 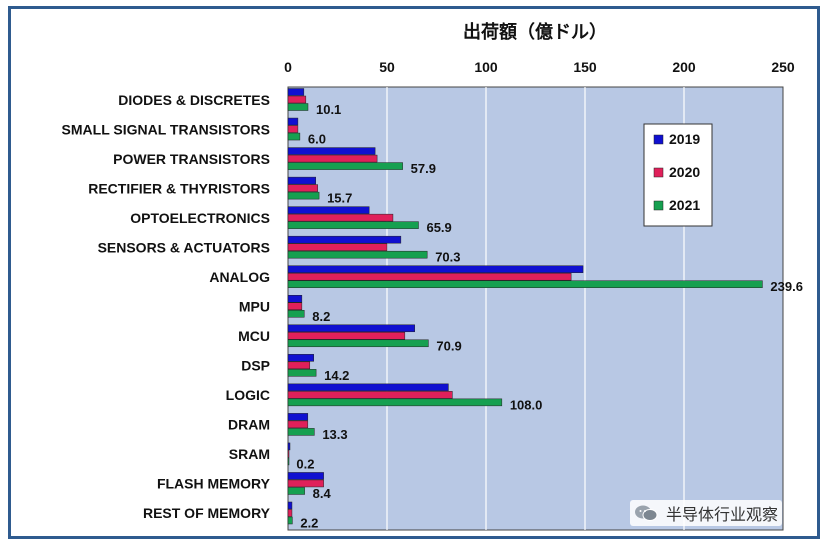 I want to click on watermark: 半导体行业观察, so click(x=706, y=513).